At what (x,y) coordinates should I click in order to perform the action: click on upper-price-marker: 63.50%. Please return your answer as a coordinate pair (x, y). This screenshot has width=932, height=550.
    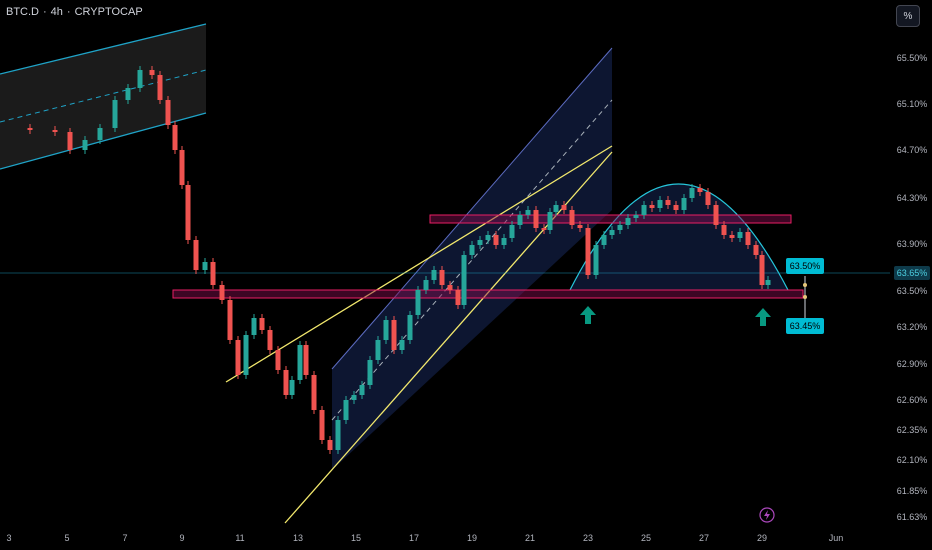
    Looking at the image, I should click on (805, 266).